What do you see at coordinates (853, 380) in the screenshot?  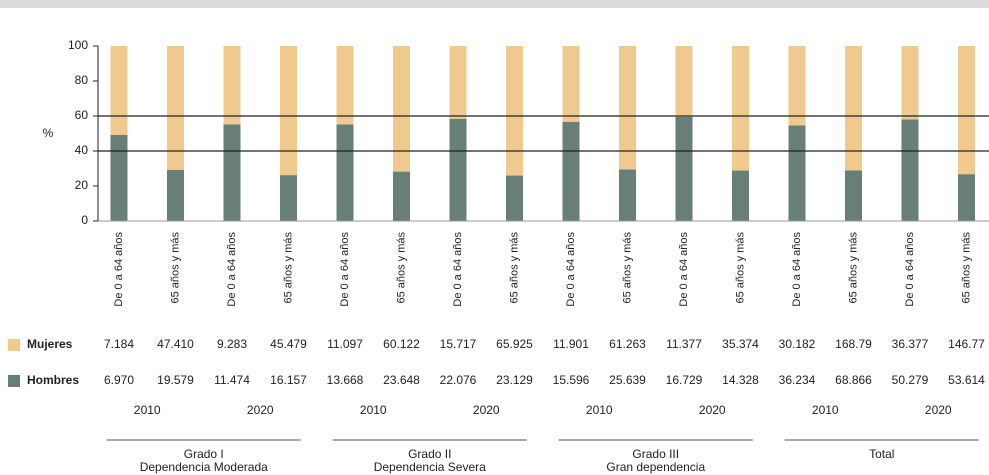 I see `table-value: 68.866` at bounding box center [853, 380].